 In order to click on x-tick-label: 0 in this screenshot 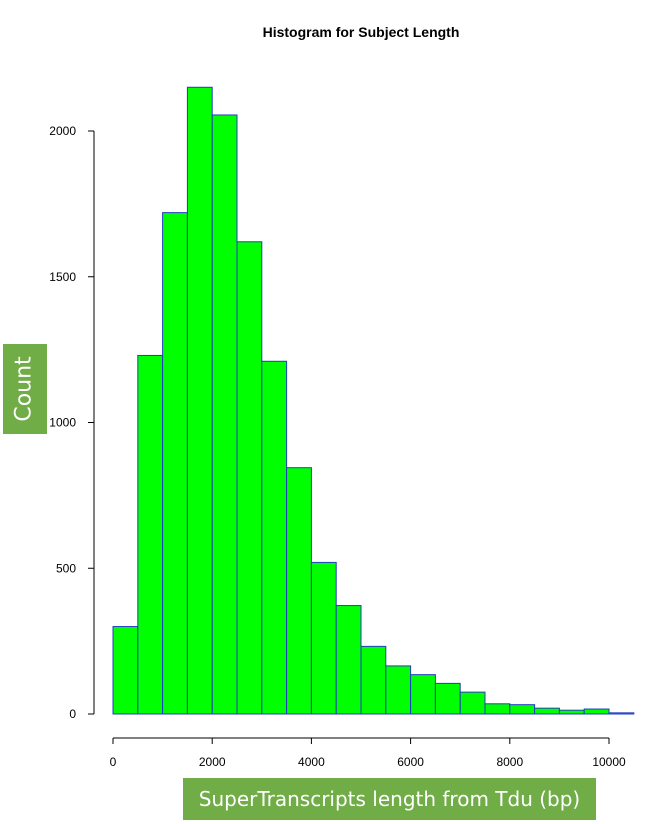, I will do `click(113, 762)`.